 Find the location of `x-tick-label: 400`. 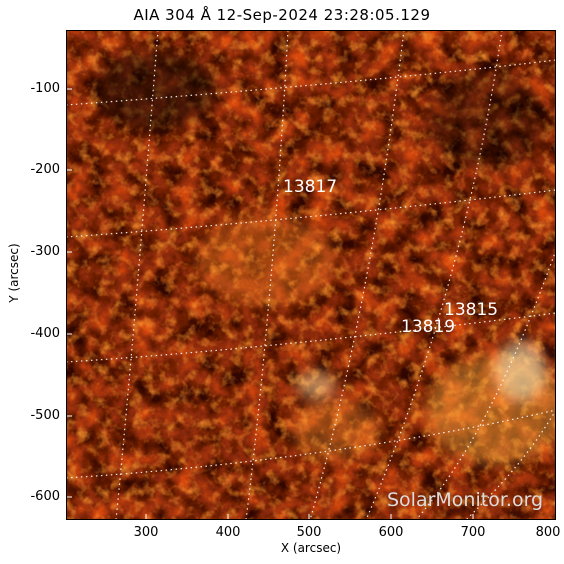

x-tick-label: 400 is located at coordinates (228, 532).